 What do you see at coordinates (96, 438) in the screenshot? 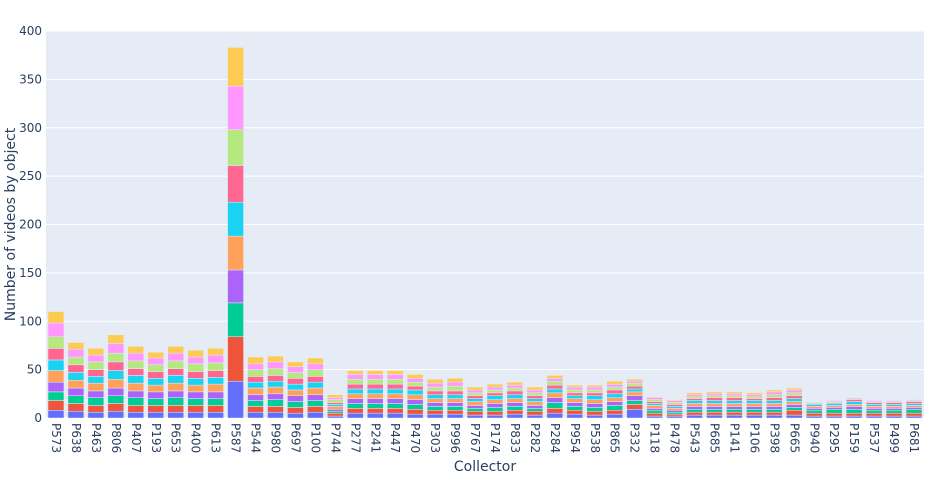
I see `x-tick-label: P463` at bounding box center [96, 438].